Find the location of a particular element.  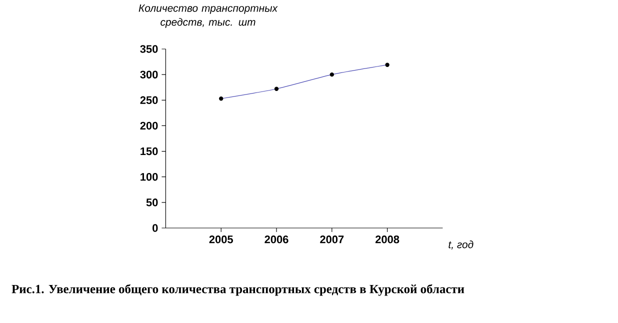

x-tick-label: 2006 is located at coordinates (276, 240).